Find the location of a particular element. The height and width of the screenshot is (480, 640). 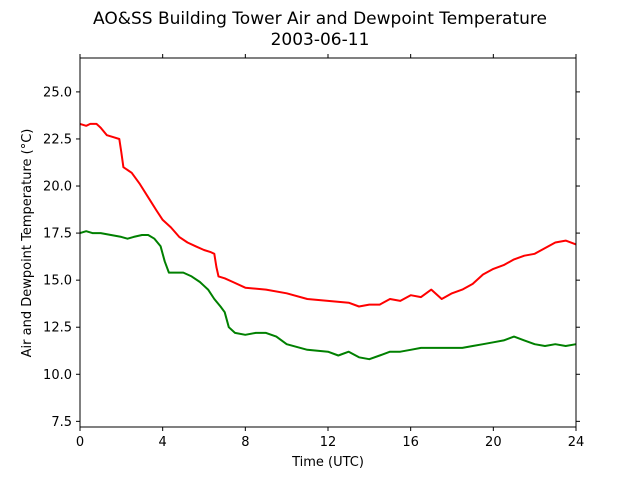

x-axis-label: Time (UTC) is located at coordinates (327, 462).